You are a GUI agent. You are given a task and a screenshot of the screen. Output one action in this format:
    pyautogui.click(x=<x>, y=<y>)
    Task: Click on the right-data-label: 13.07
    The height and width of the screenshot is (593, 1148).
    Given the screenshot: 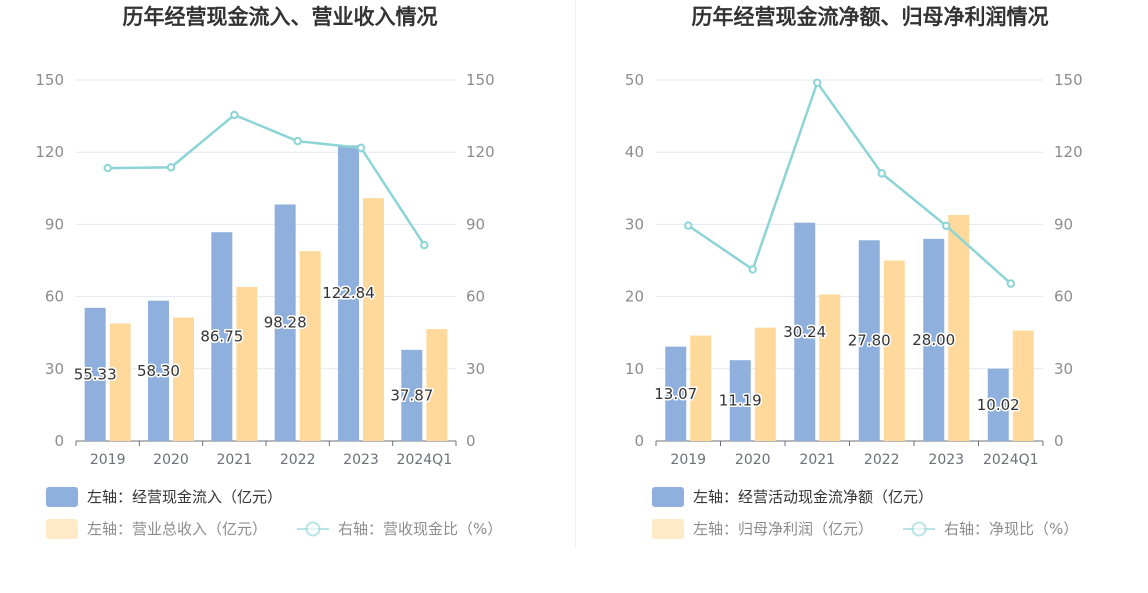 What is the action you would take?
    pyautogui.click(x=675, y=394)
    